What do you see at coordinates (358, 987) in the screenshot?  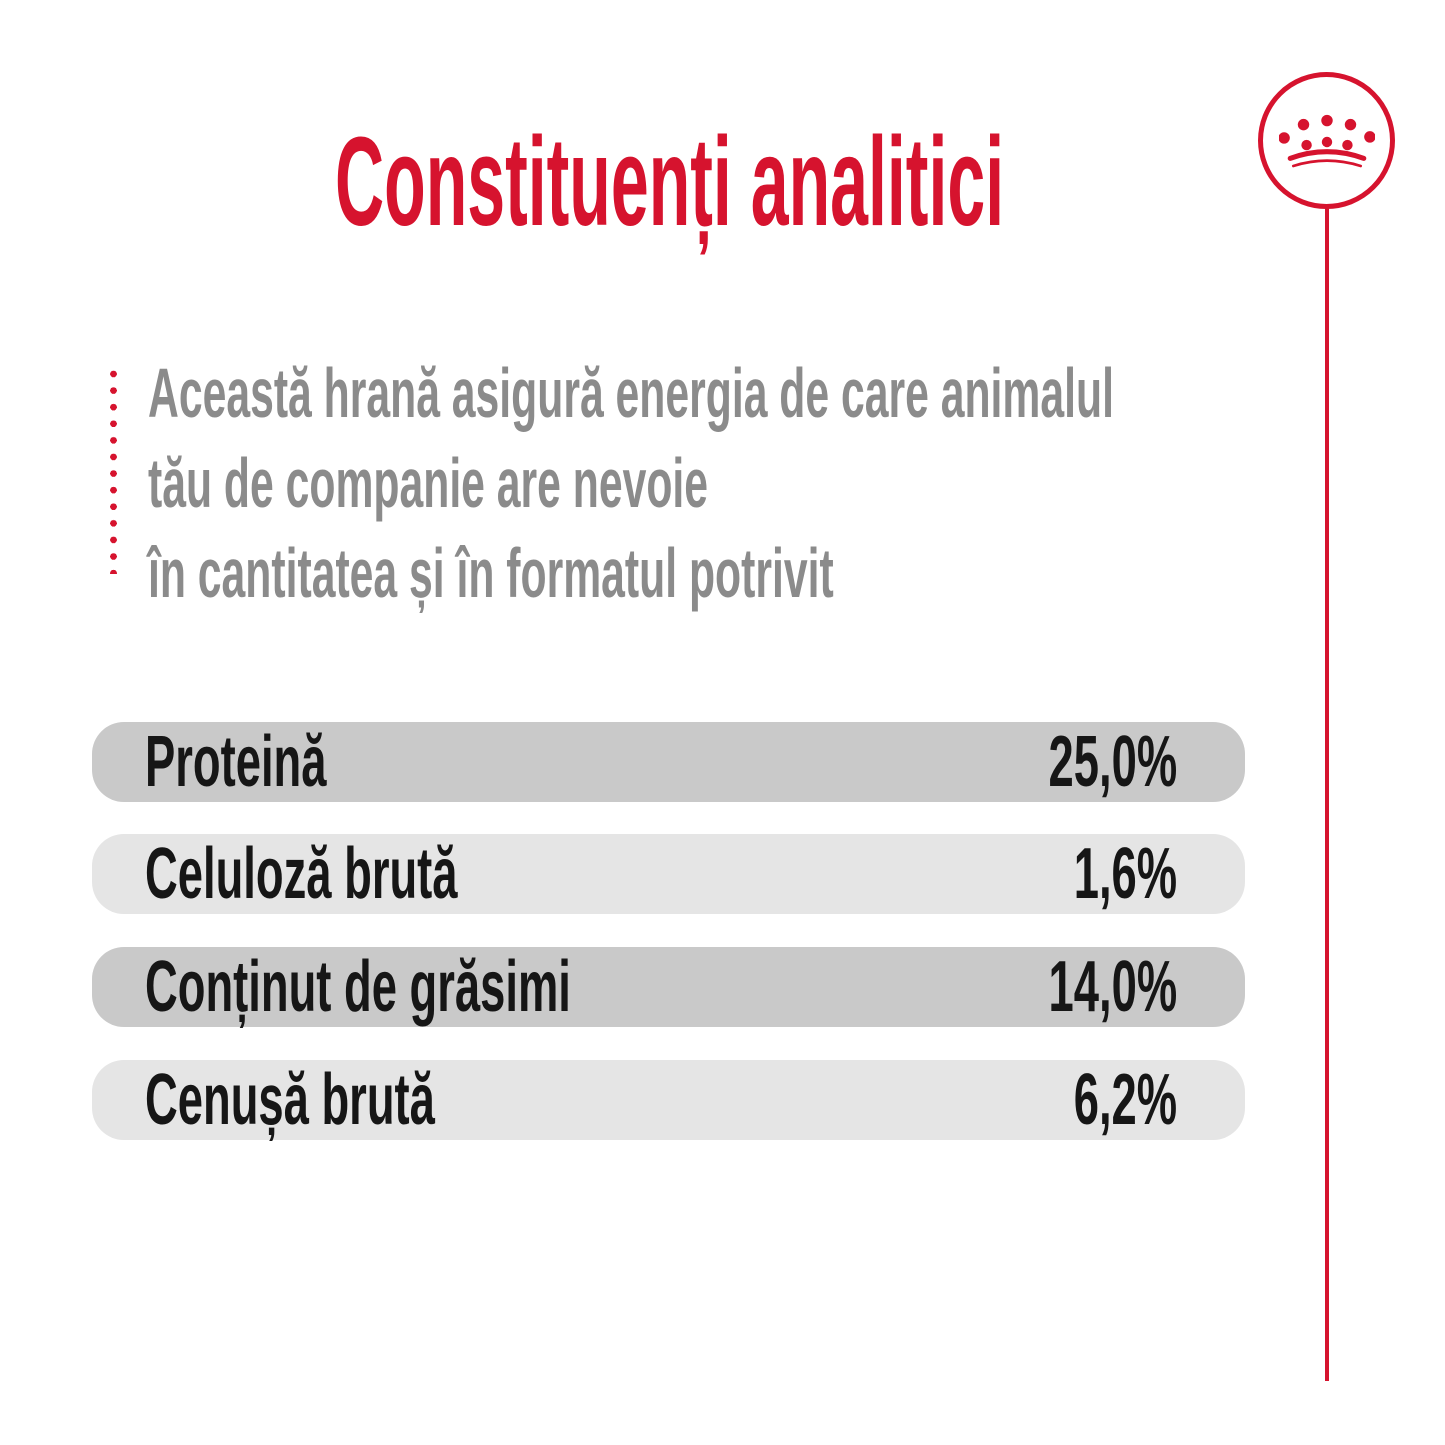 I see `row-label: Conținut de grăsimi` at bounding box center [358, 987].